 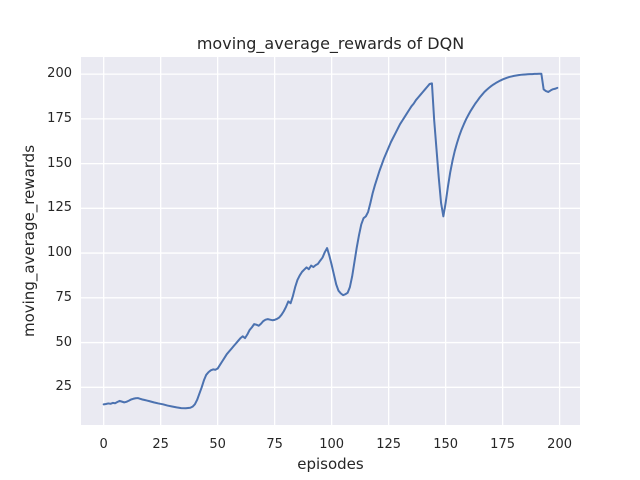 I want to click on x-tick-label: 125, so click(x=389, y=444).